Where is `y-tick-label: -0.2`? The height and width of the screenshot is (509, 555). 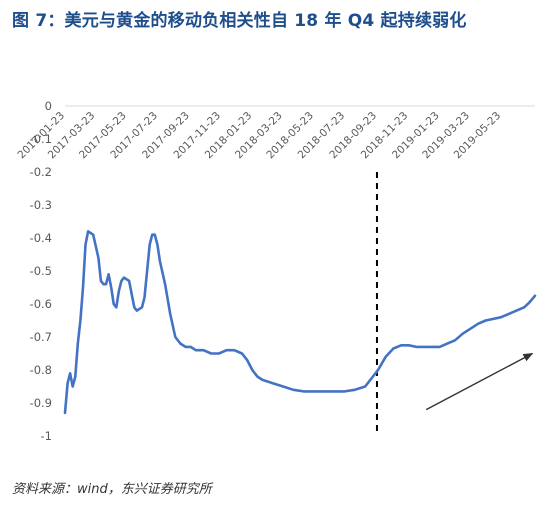 y-tick-label: -0.2 is located at coordinates (41, 172).